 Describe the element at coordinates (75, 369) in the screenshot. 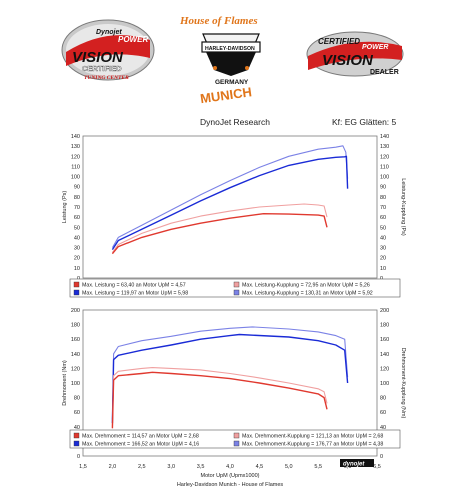

I see `torque-y-tick-label: 120` at that location.